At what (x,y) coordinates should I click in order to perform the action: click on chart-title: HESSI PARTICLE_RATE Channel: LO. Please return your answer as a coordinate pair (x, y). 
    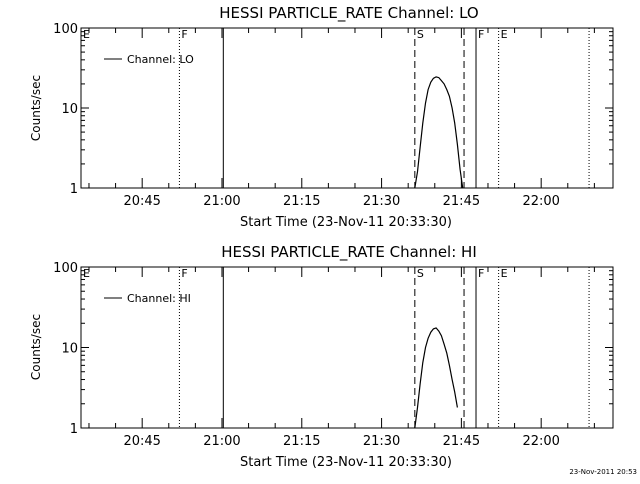
    Looking at the image, I should click on (348, 13).